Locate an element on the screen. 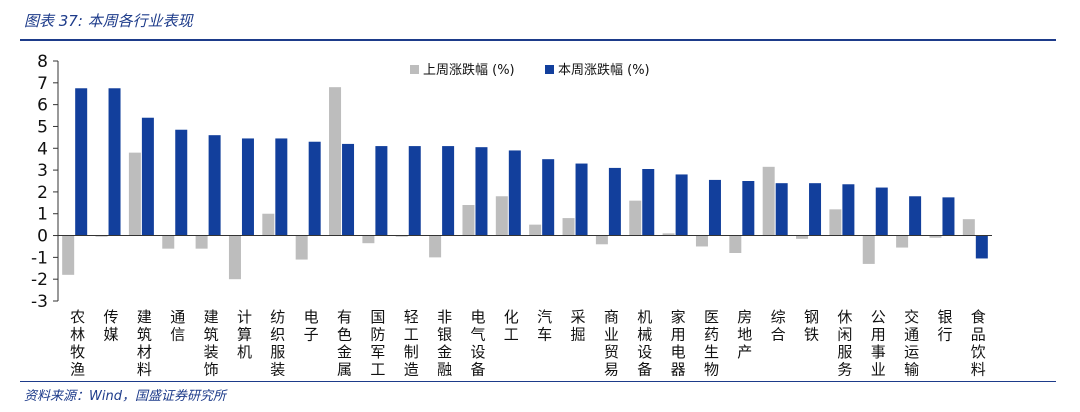  x-tick-label: 采掘 is located at coordinates (578, 326).